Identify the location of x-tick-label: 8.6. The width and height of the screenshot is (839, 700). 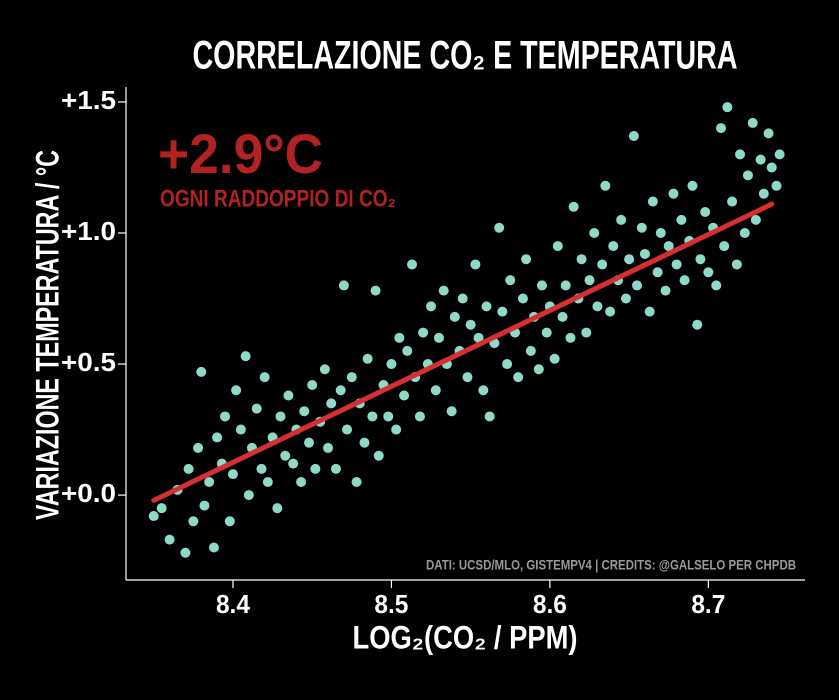
(550, 604).